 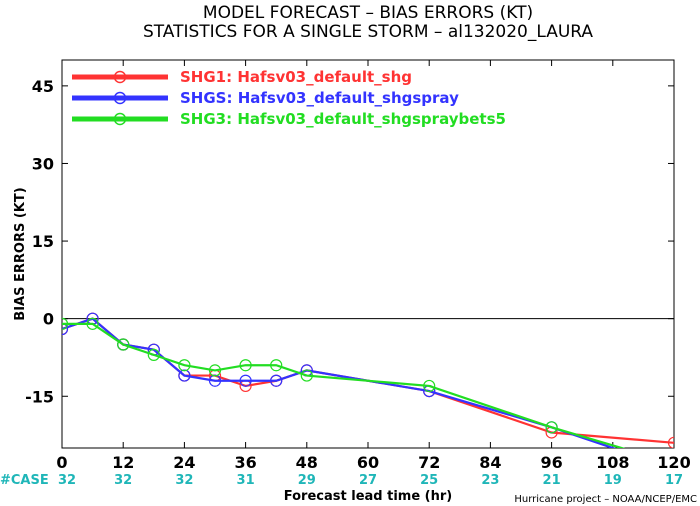 What do you see at coordinates (39, 396) in the screenshot?
I see `y-tick-label: -15` at bounding box center [39, 396].